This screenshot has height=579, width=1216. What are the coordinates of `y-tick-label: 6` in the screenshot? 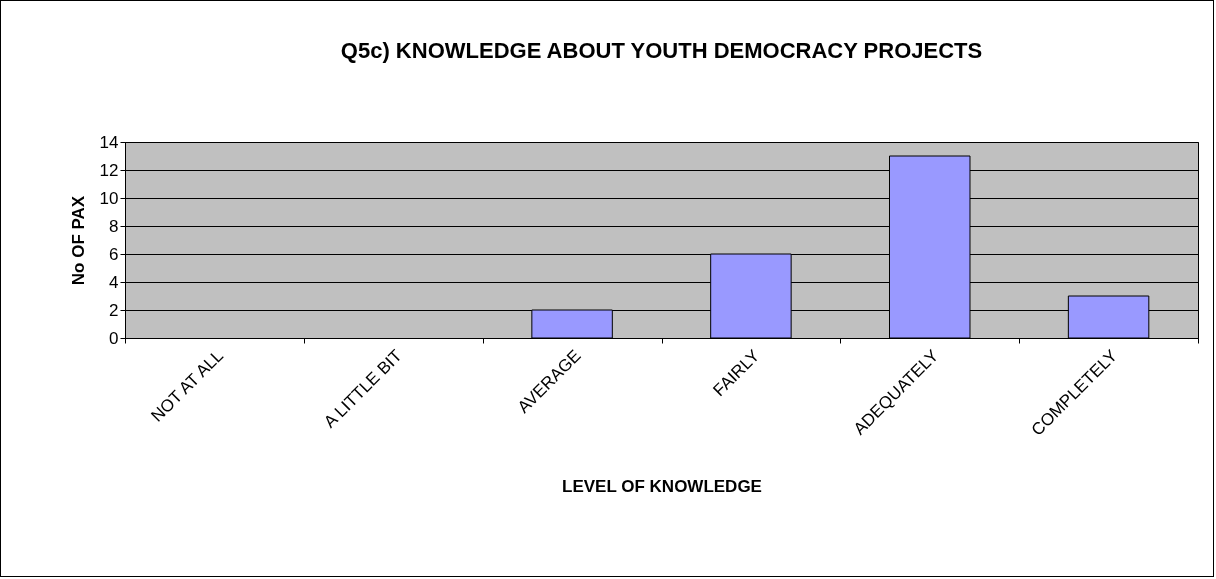 It's located at (114, 254).